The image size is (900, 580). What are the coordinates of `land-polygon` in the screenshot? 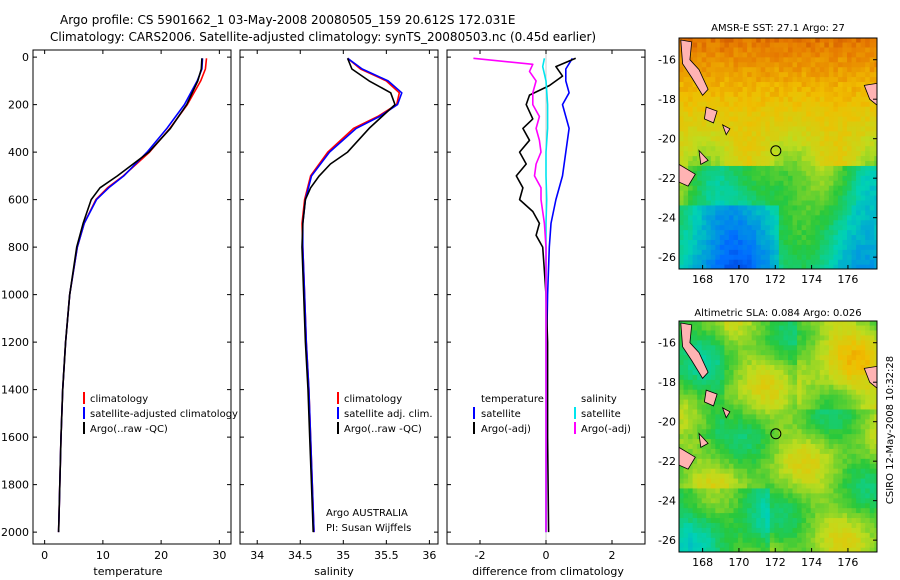 It's located at (687, 175).